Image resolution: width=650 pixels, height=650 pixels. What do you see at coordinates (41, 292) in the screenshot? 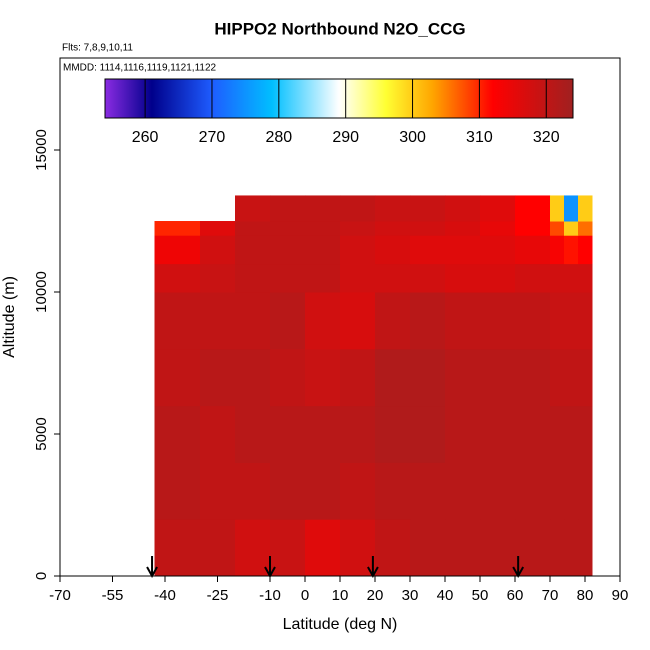
I see `y-tick-label: 10000` at bounding box center [41, 292].